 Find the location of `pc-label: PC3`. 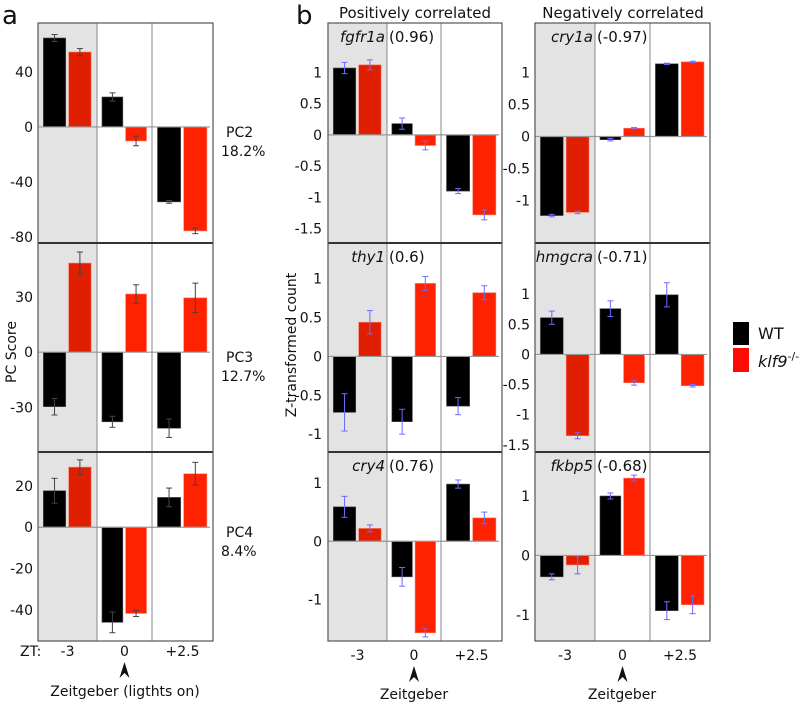

pc-label: PC3 is located at coordinates (239, 358).